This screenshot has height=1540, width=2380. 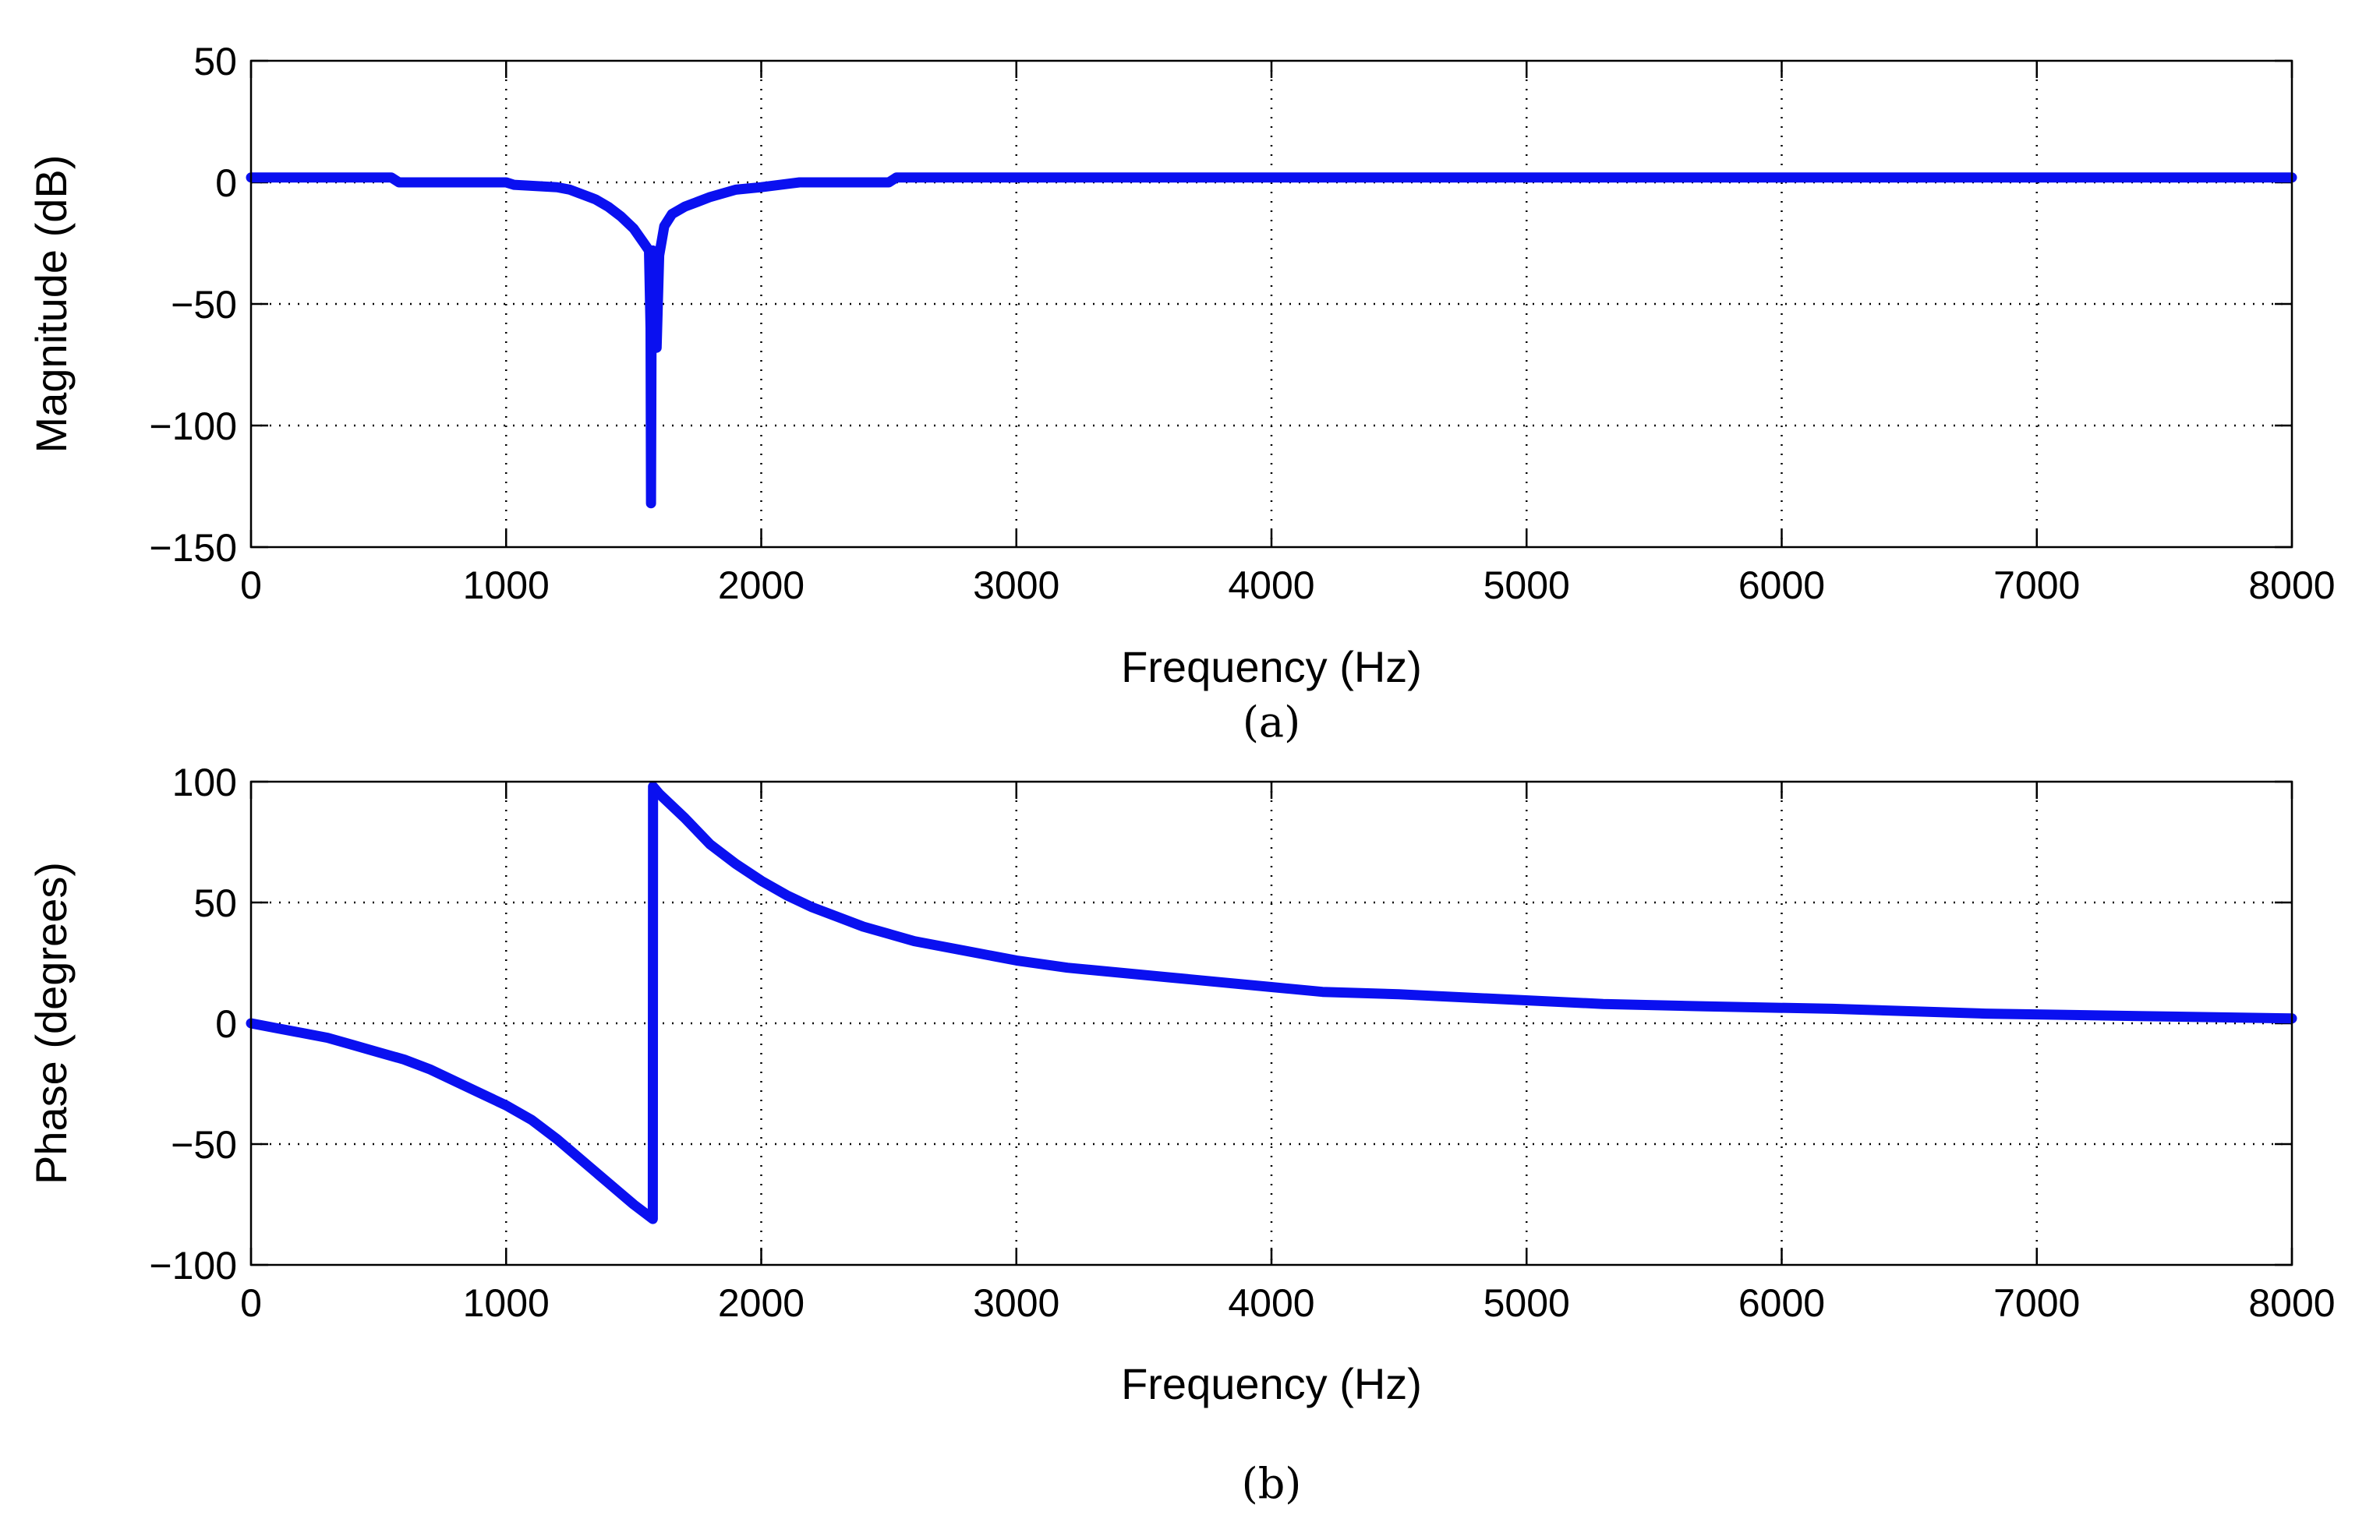 I want to click on phase-x-axis-label: Frequency (Hz), so click(x=1271, y=1383).